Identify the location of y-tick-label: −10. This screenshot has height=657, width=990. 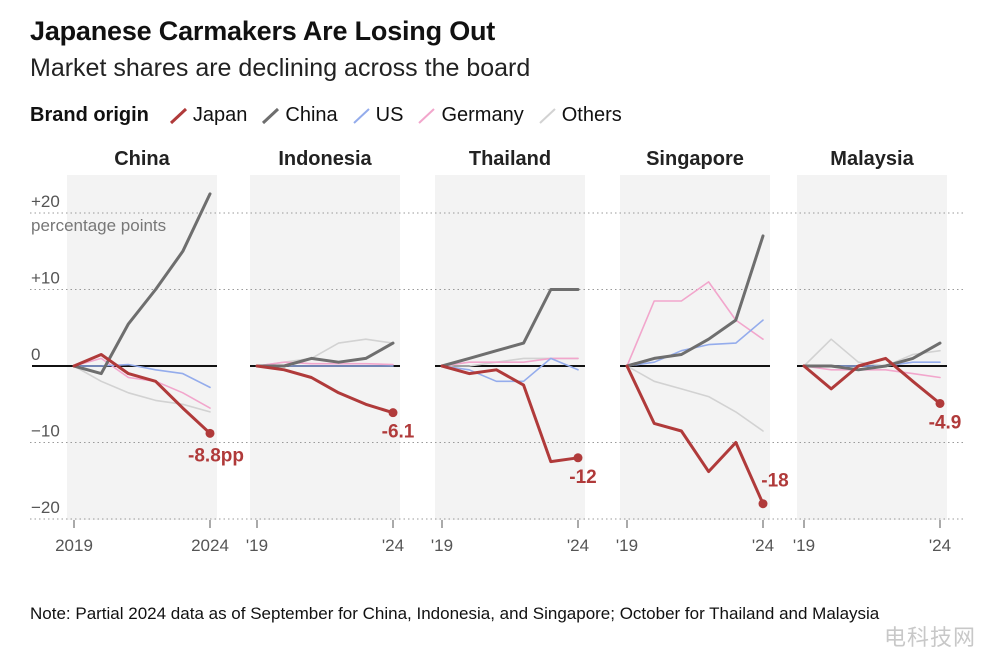
(45, 431).